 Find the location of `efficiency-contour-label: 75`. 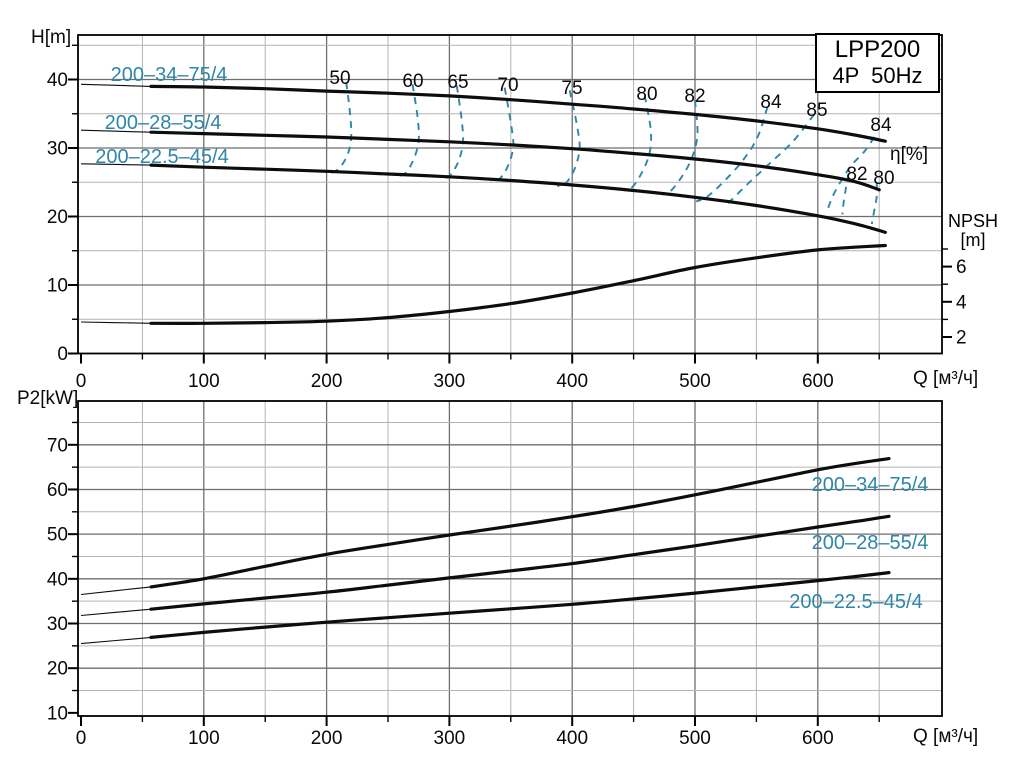

efficiency-contour-label: 75 is located at coordinates (571, 88).